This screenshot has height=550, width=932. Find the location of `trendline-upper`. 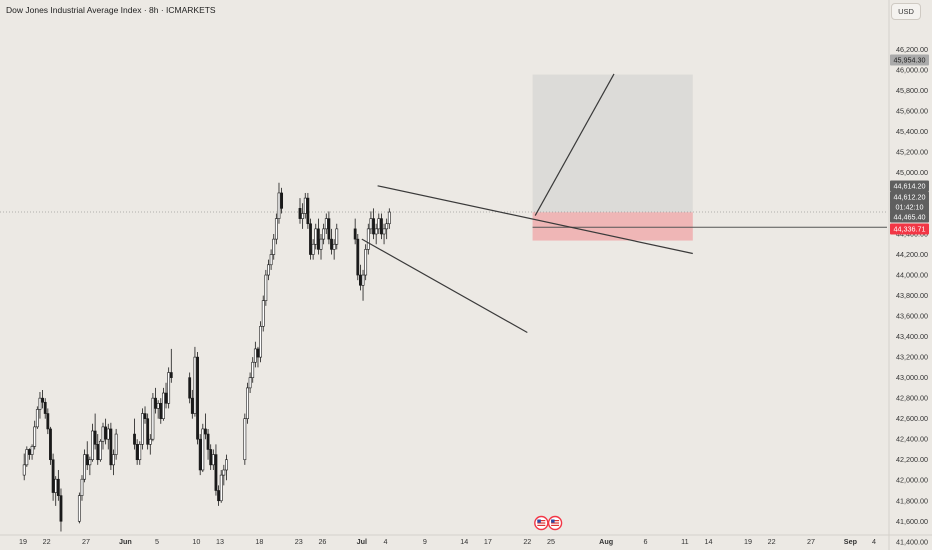

trendline-upper is located at coordinates (535, 220).